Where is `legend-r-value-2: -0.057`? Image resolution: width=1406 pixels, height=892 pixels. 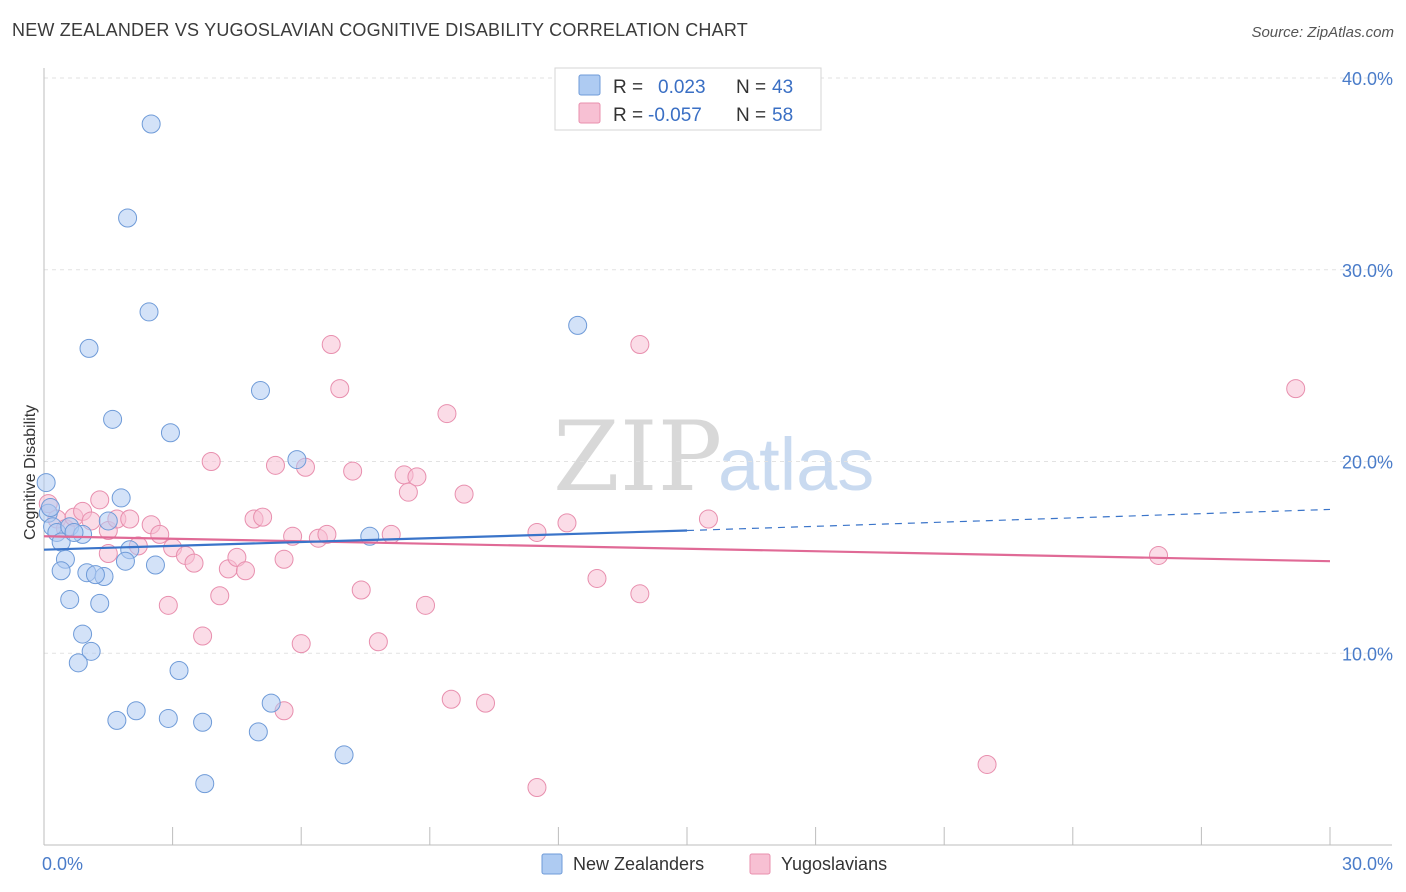 legend-r-value-2: -0.057 is located at coordinates (675, 115).